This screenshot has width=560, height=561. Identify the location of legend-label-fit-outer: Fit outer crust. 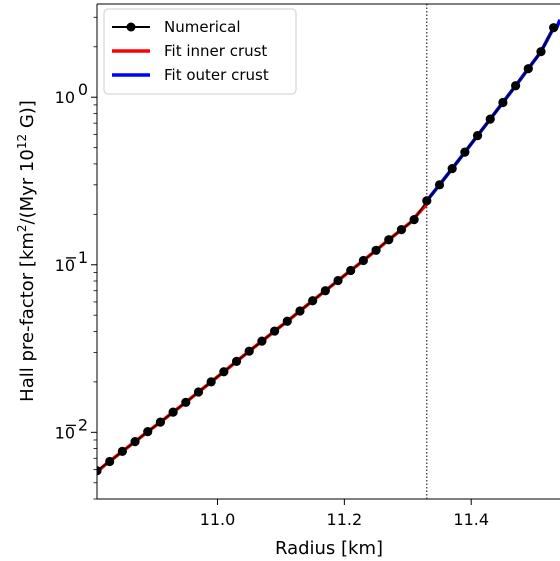
(216, 75).